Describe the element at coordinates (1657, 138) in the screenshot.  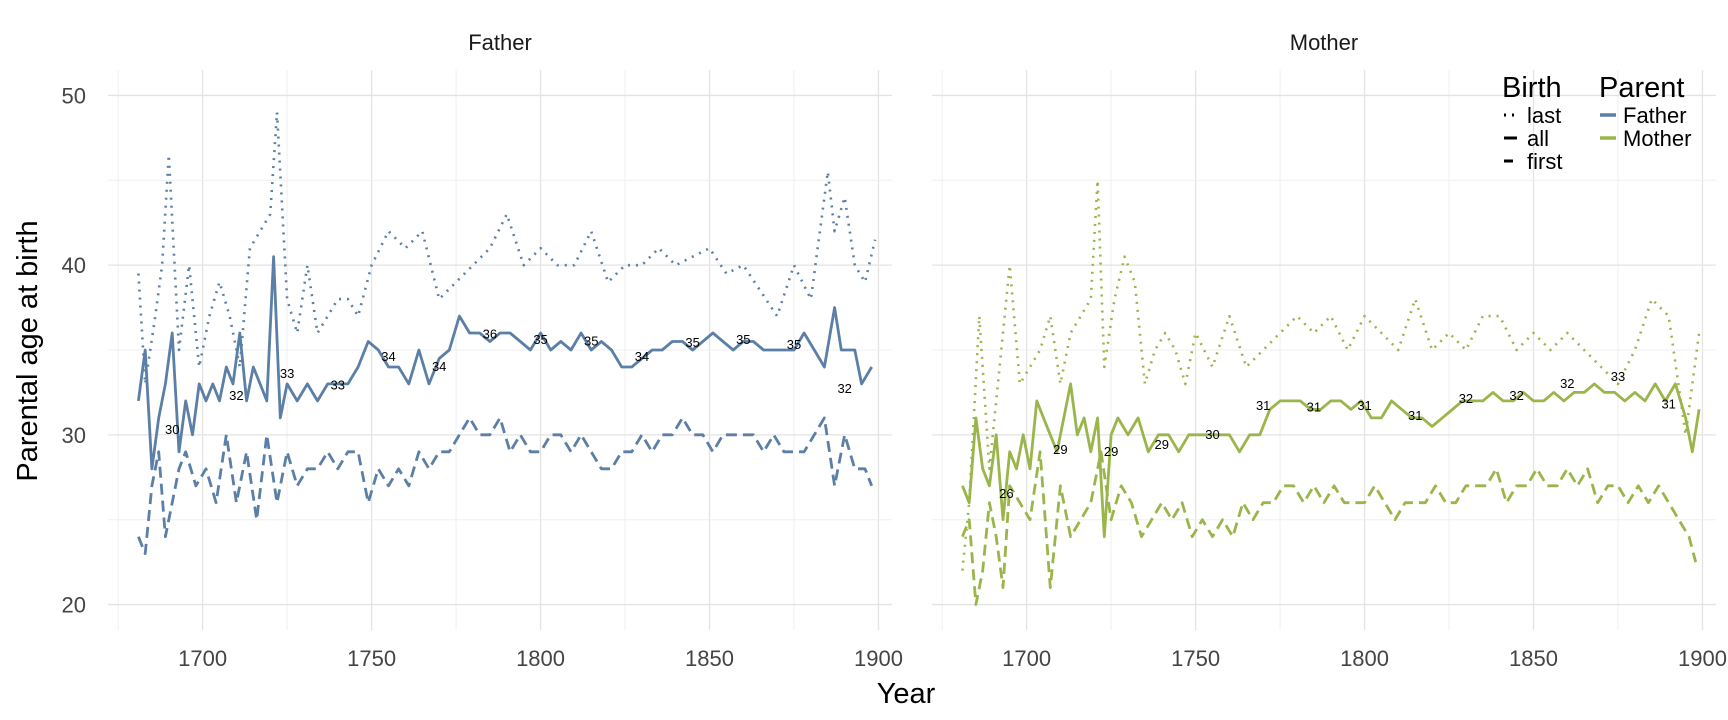
I see `legend-label-mother: Mother` at that location.